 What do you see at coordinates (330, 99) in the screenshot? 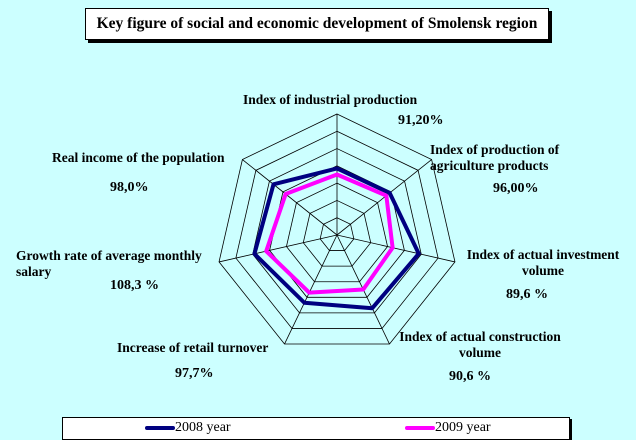
I see `axis-label-industrial: Index of industrial production` at bounding box center [330, 99].